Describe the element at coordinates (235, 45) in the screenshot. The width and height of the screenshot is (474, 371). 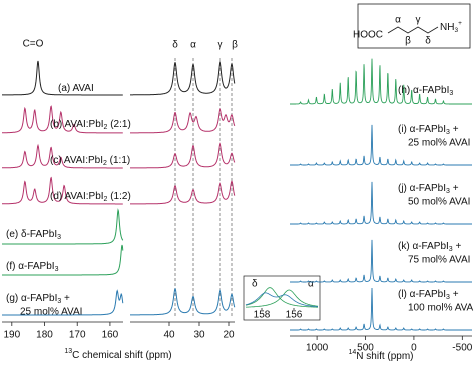
I see `peak-label: β` at that location.